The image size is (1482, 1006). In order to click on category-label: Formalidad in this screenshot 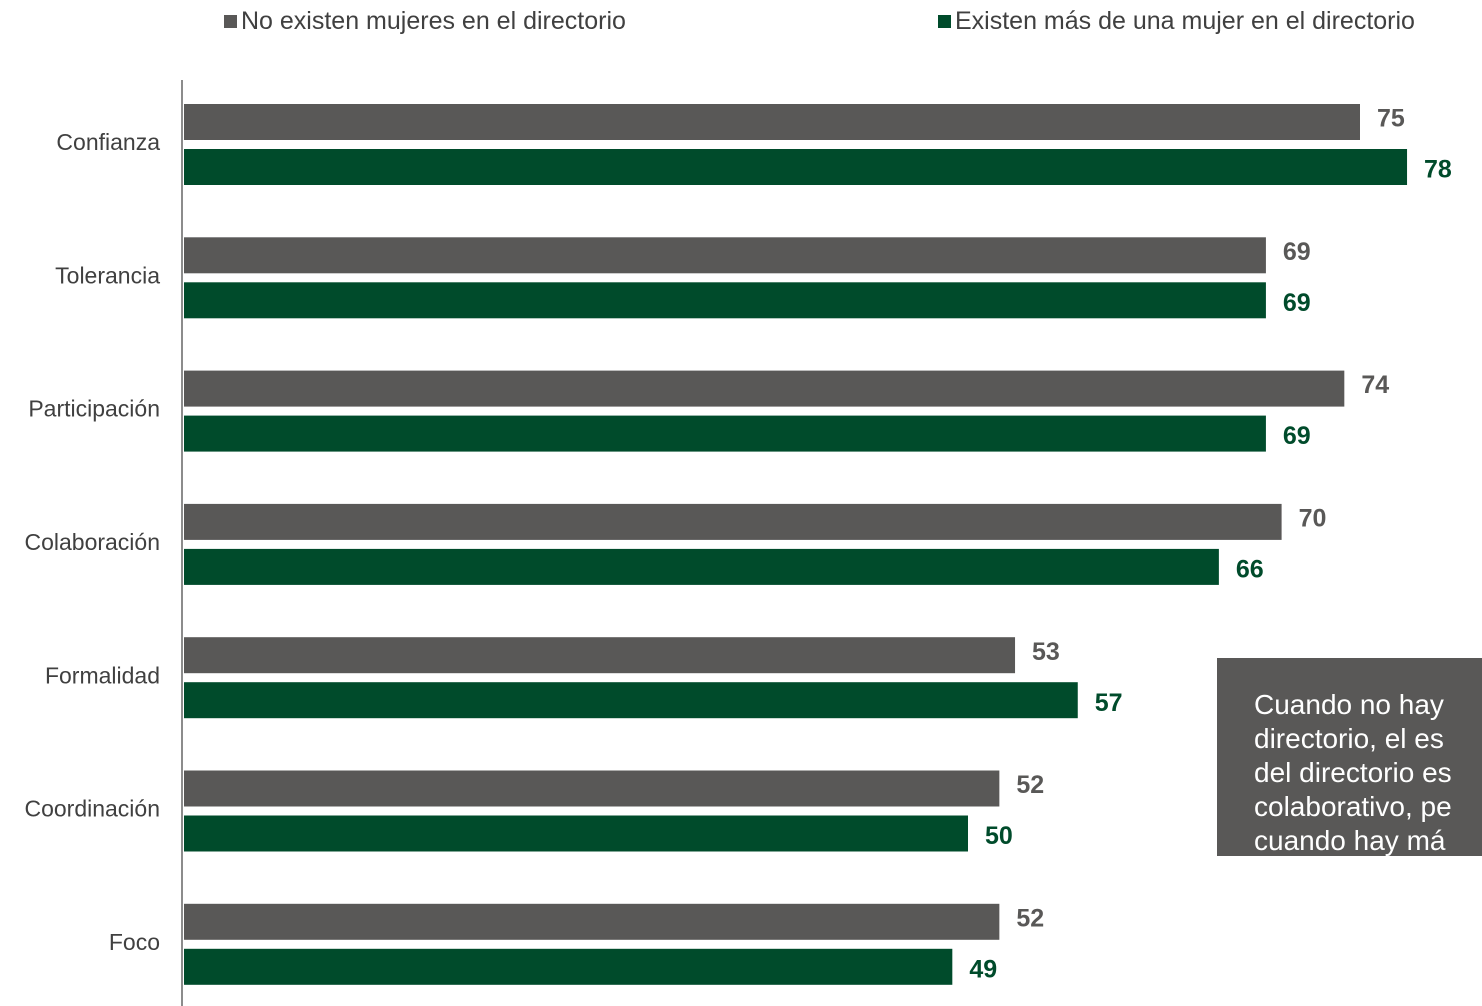, I will do `click(102, 675)`.